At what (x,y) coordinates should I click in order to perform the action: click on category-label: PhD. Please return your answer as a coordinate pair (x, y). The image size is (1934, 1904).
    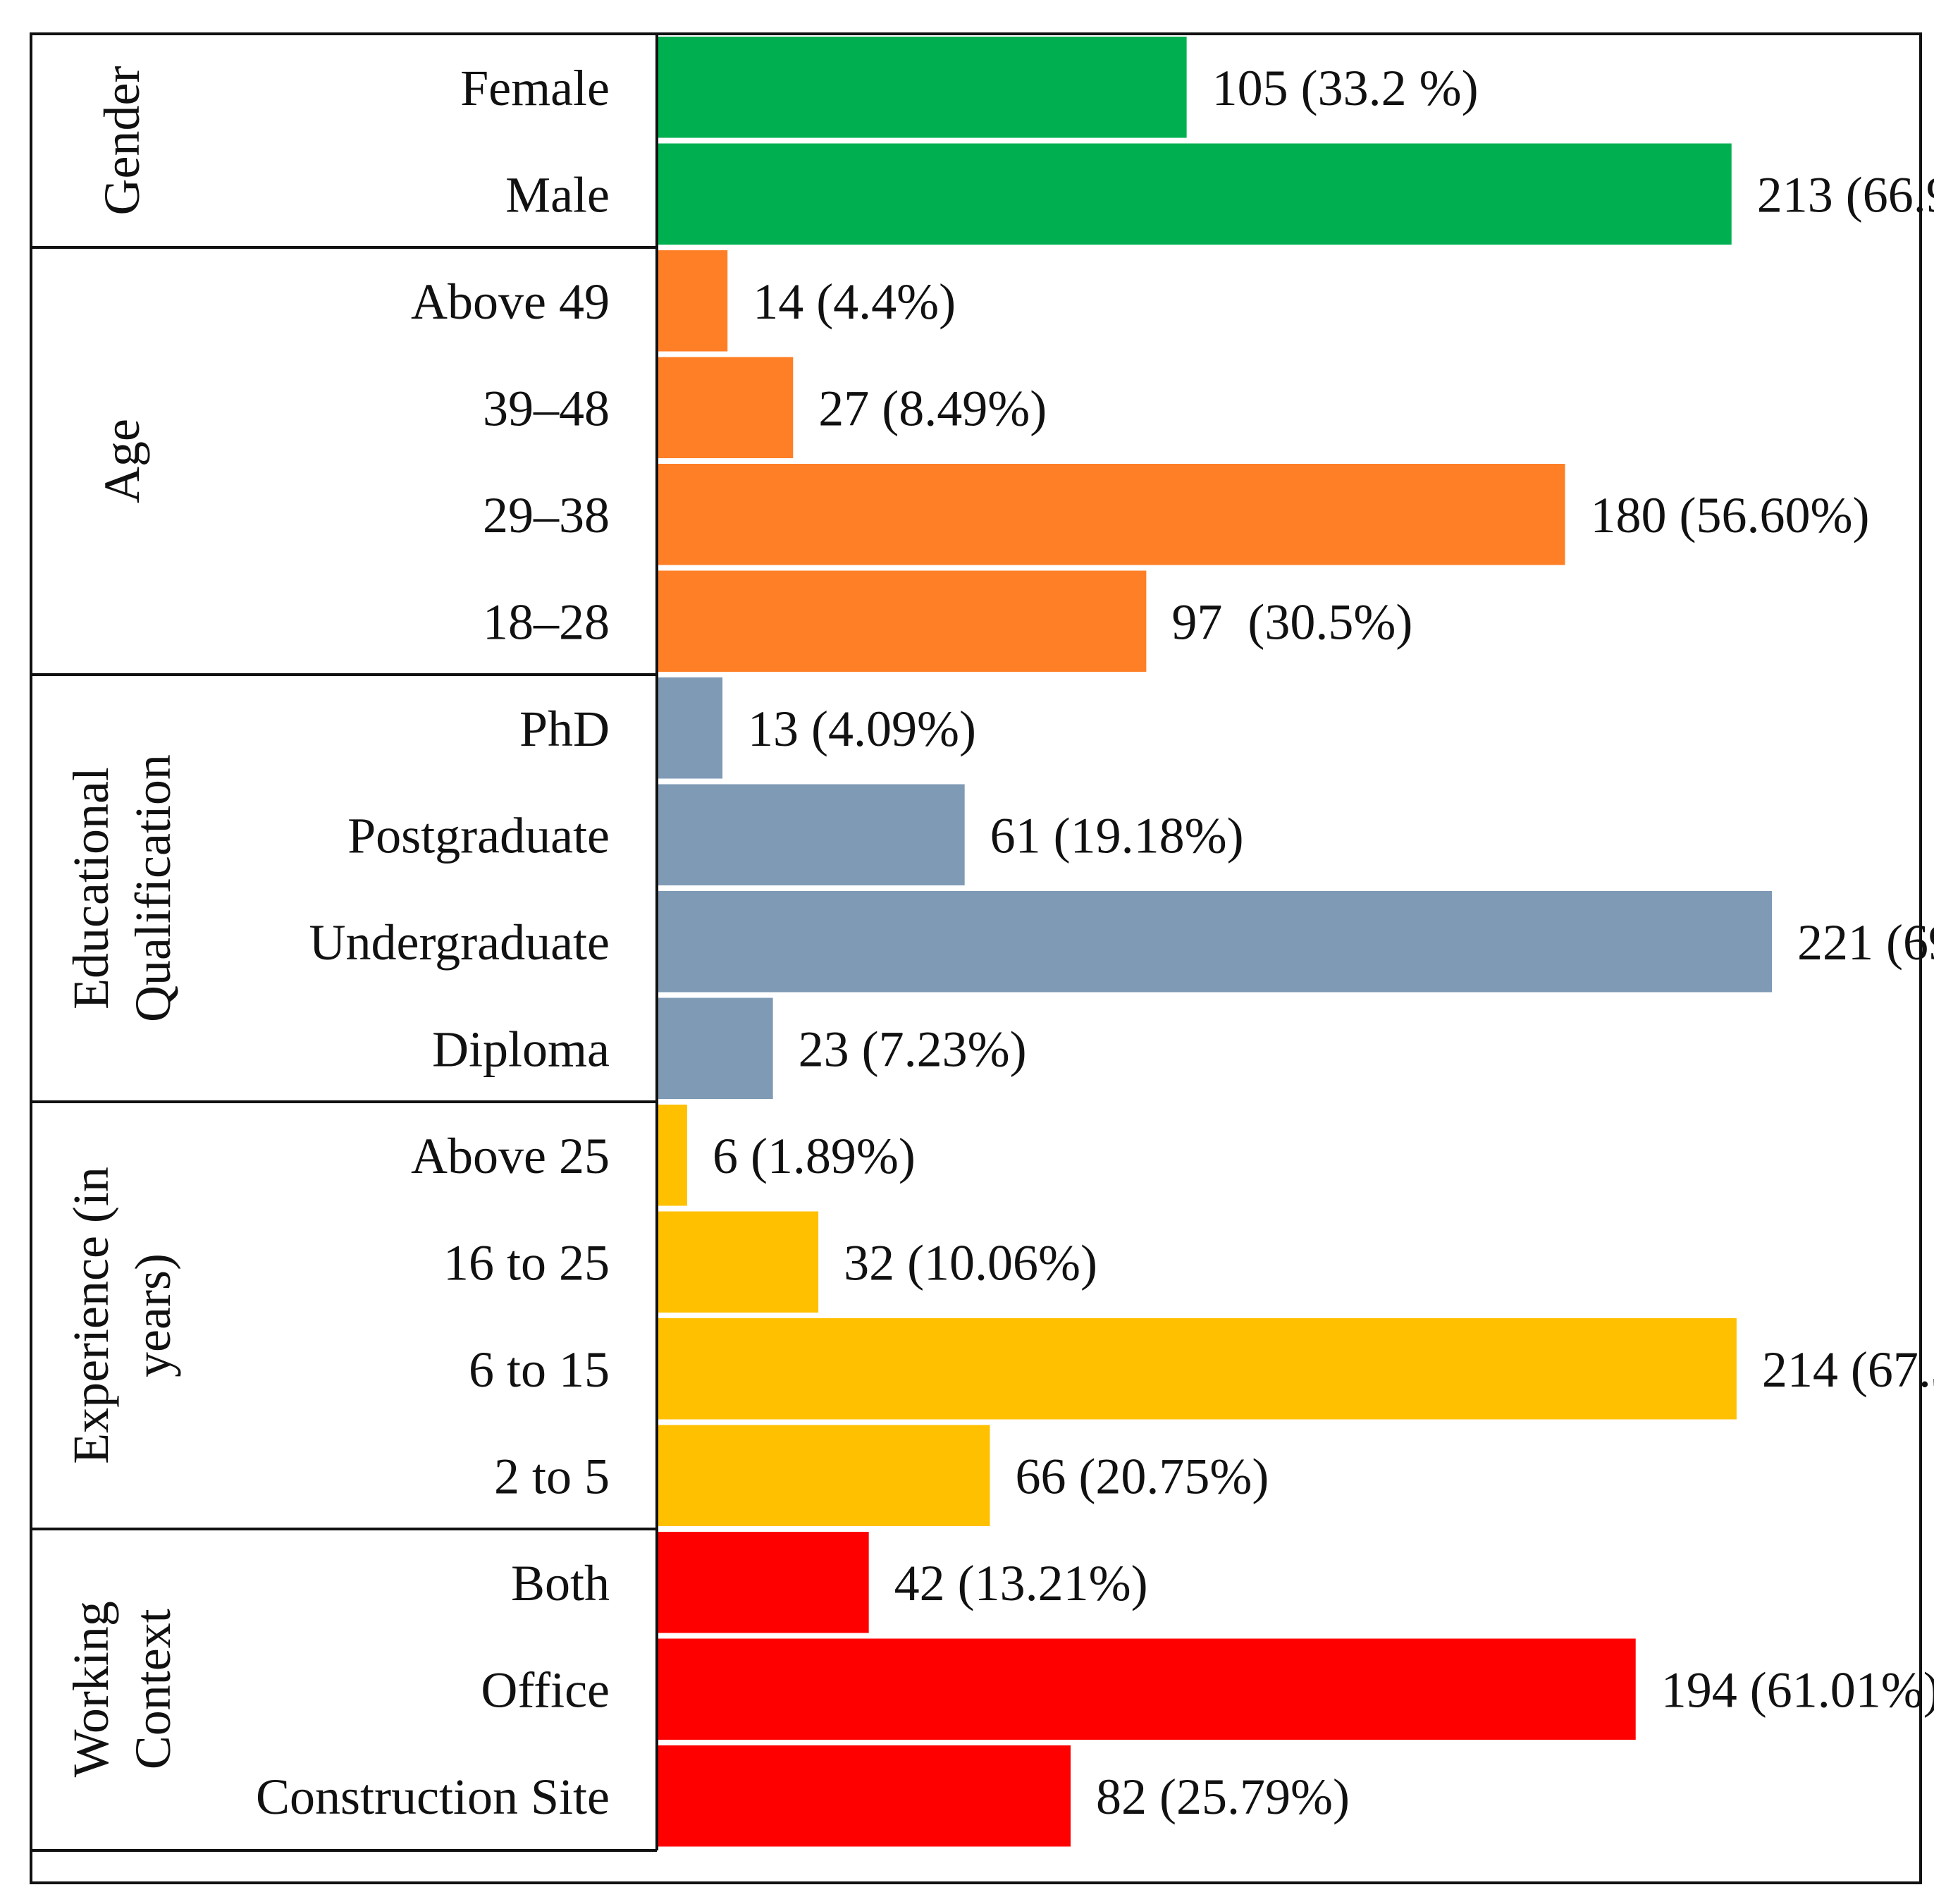
    Looking at the image, I should click on (564, 729).